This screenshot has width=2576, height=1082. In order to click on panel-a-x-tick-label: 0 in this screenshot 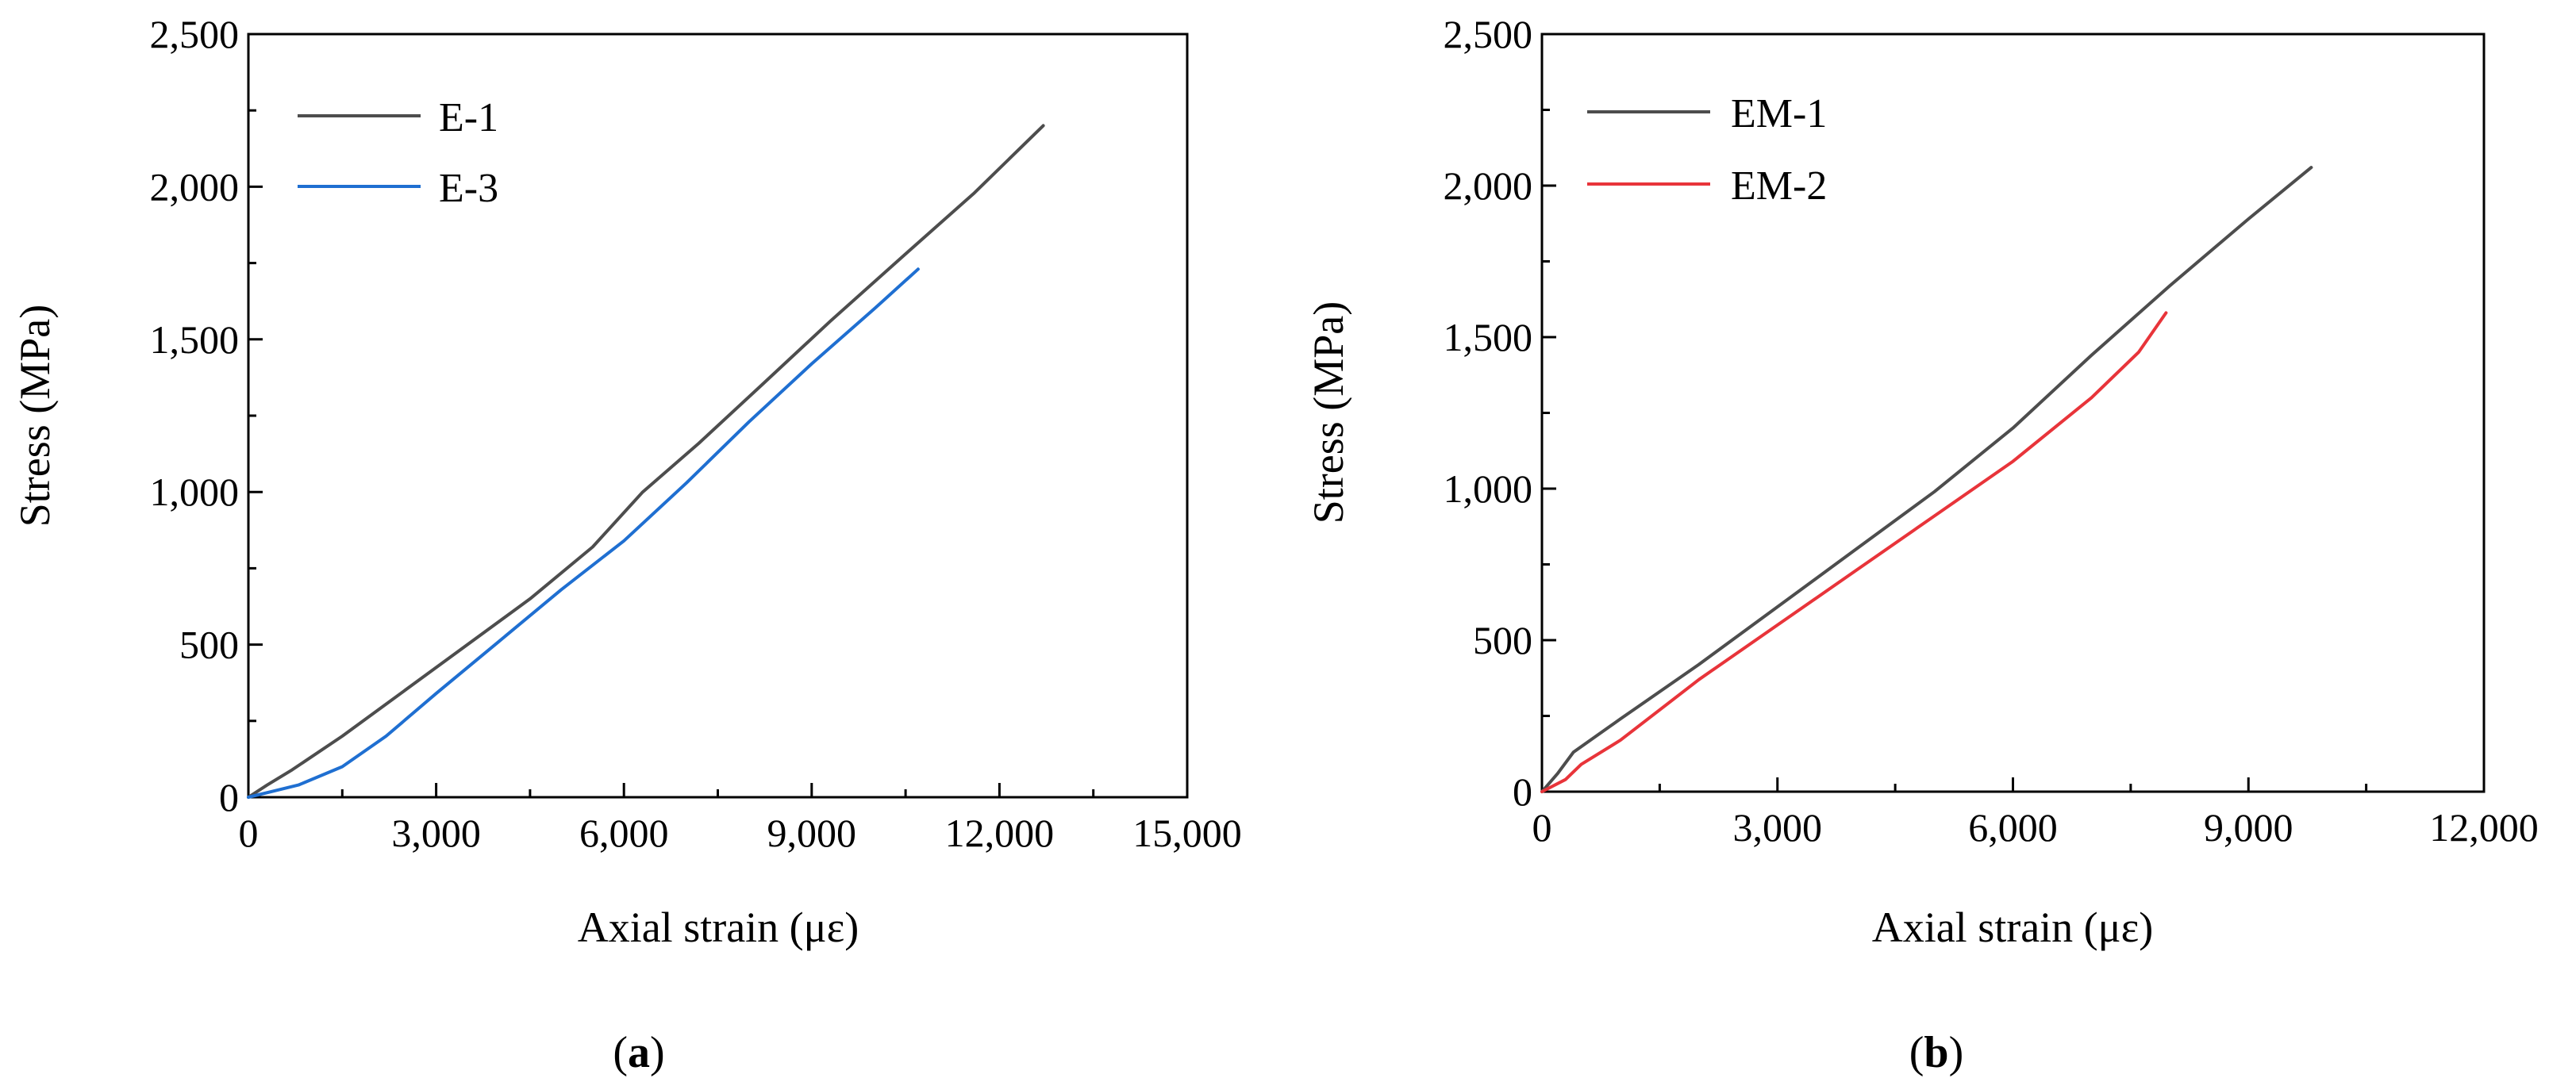, I will do `click(249, 833)`.